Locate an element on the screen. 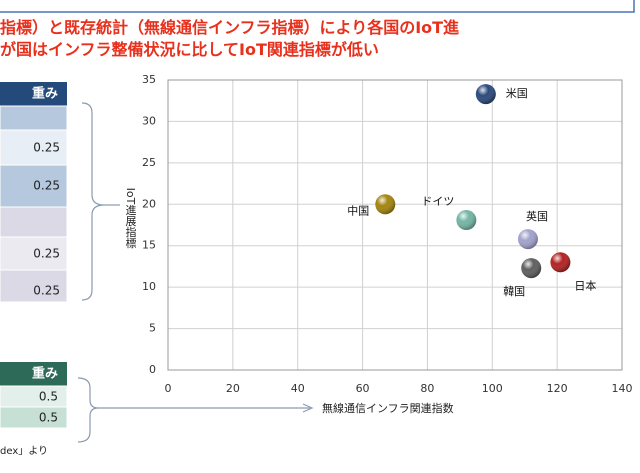 The height and width of the screenshot is (473, 640). x-axis-label: 無線通信インフラ関連指数 is located at coordinates (388, 408).